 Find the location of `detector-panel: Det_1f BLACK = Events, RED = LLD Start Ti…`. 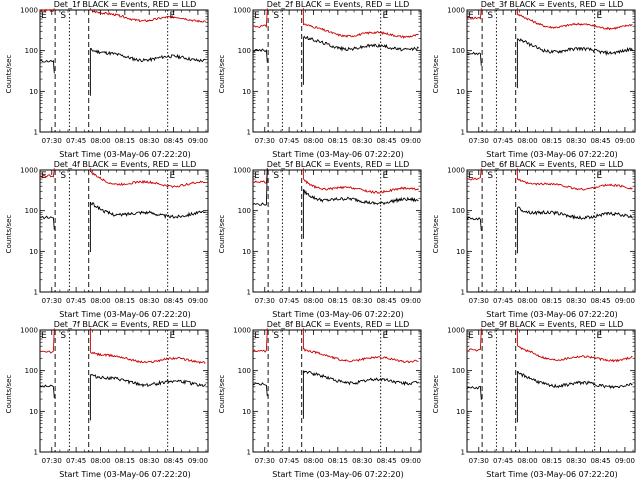

detector-panel: Det_1f BLACK = Events, RED = LLD Start Ti… is located at coordinates (106, 80).